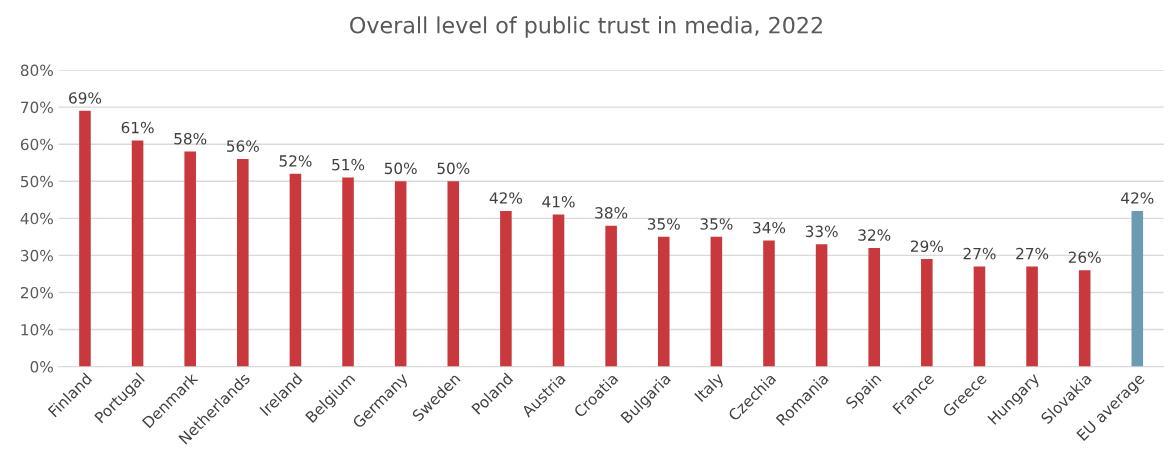  I want to click on data-label: 69%, so click(85, 98).